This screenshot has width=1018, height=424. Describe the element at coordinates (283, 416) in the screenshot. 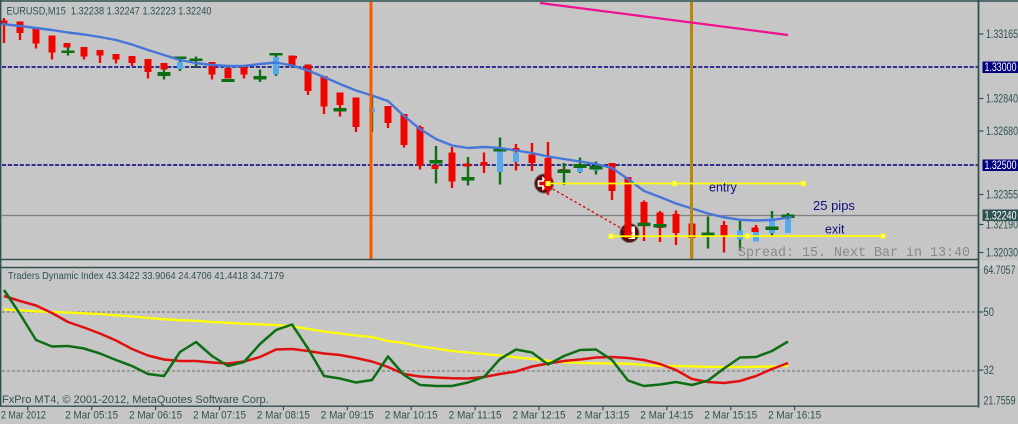

I see `svg-text: 2 Mar 08:15` at that location.